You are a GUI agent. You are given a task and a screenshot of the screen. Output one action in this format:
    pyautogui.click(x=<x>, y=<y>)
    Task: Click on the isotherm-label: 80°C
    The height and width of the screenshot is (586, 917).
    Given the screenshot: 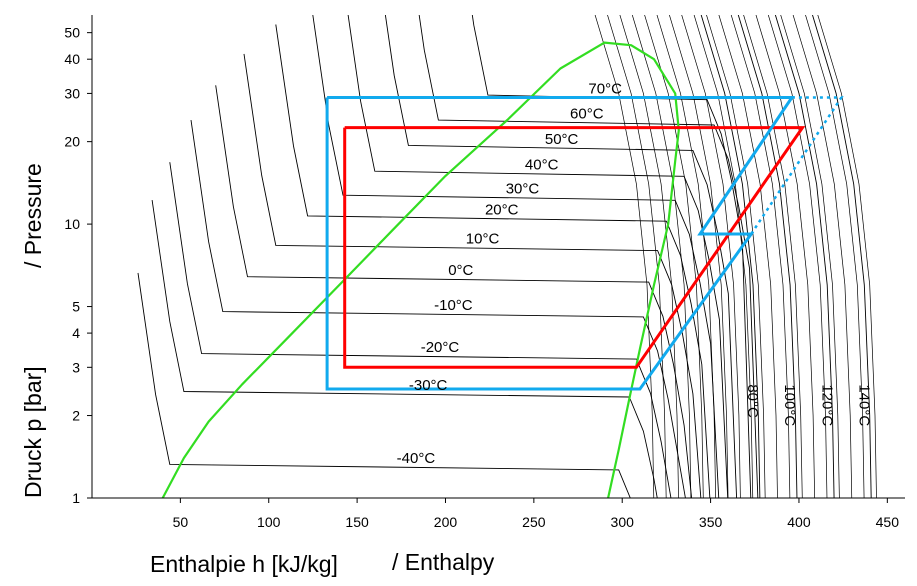 What is the action you would take?
    pyautogui.click(x=752, y=401)
    